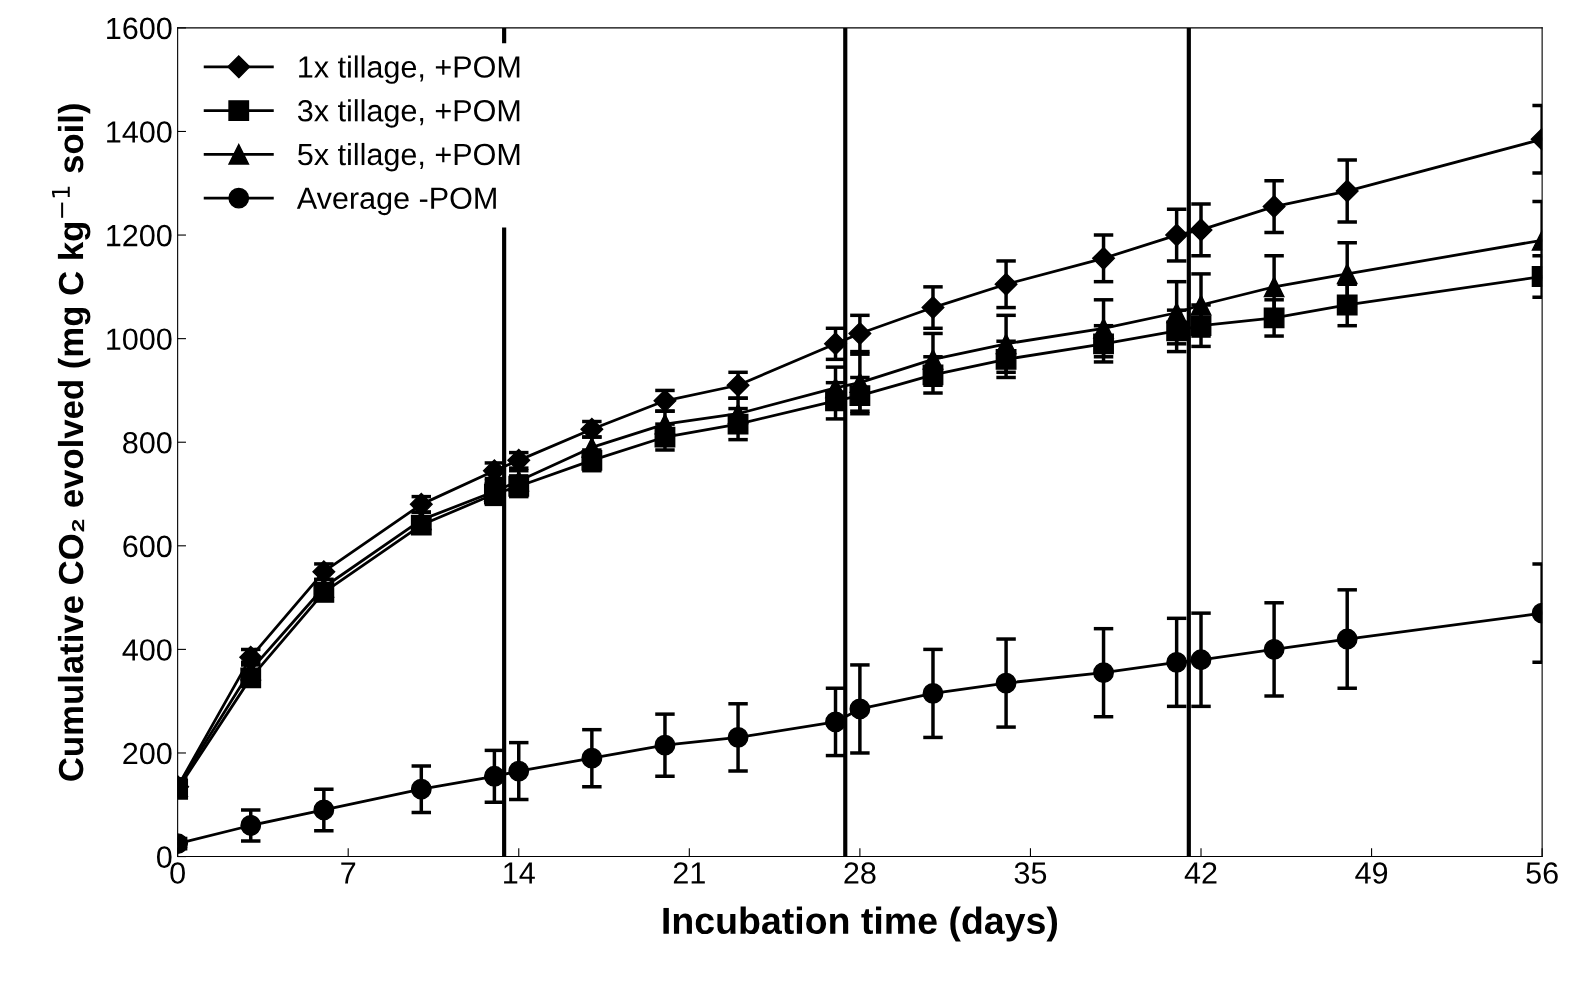  What do you see at coordinates (139, 132) in the screenshot?
I see `y-tick-label: 1400` at bounding box center [139, 132].